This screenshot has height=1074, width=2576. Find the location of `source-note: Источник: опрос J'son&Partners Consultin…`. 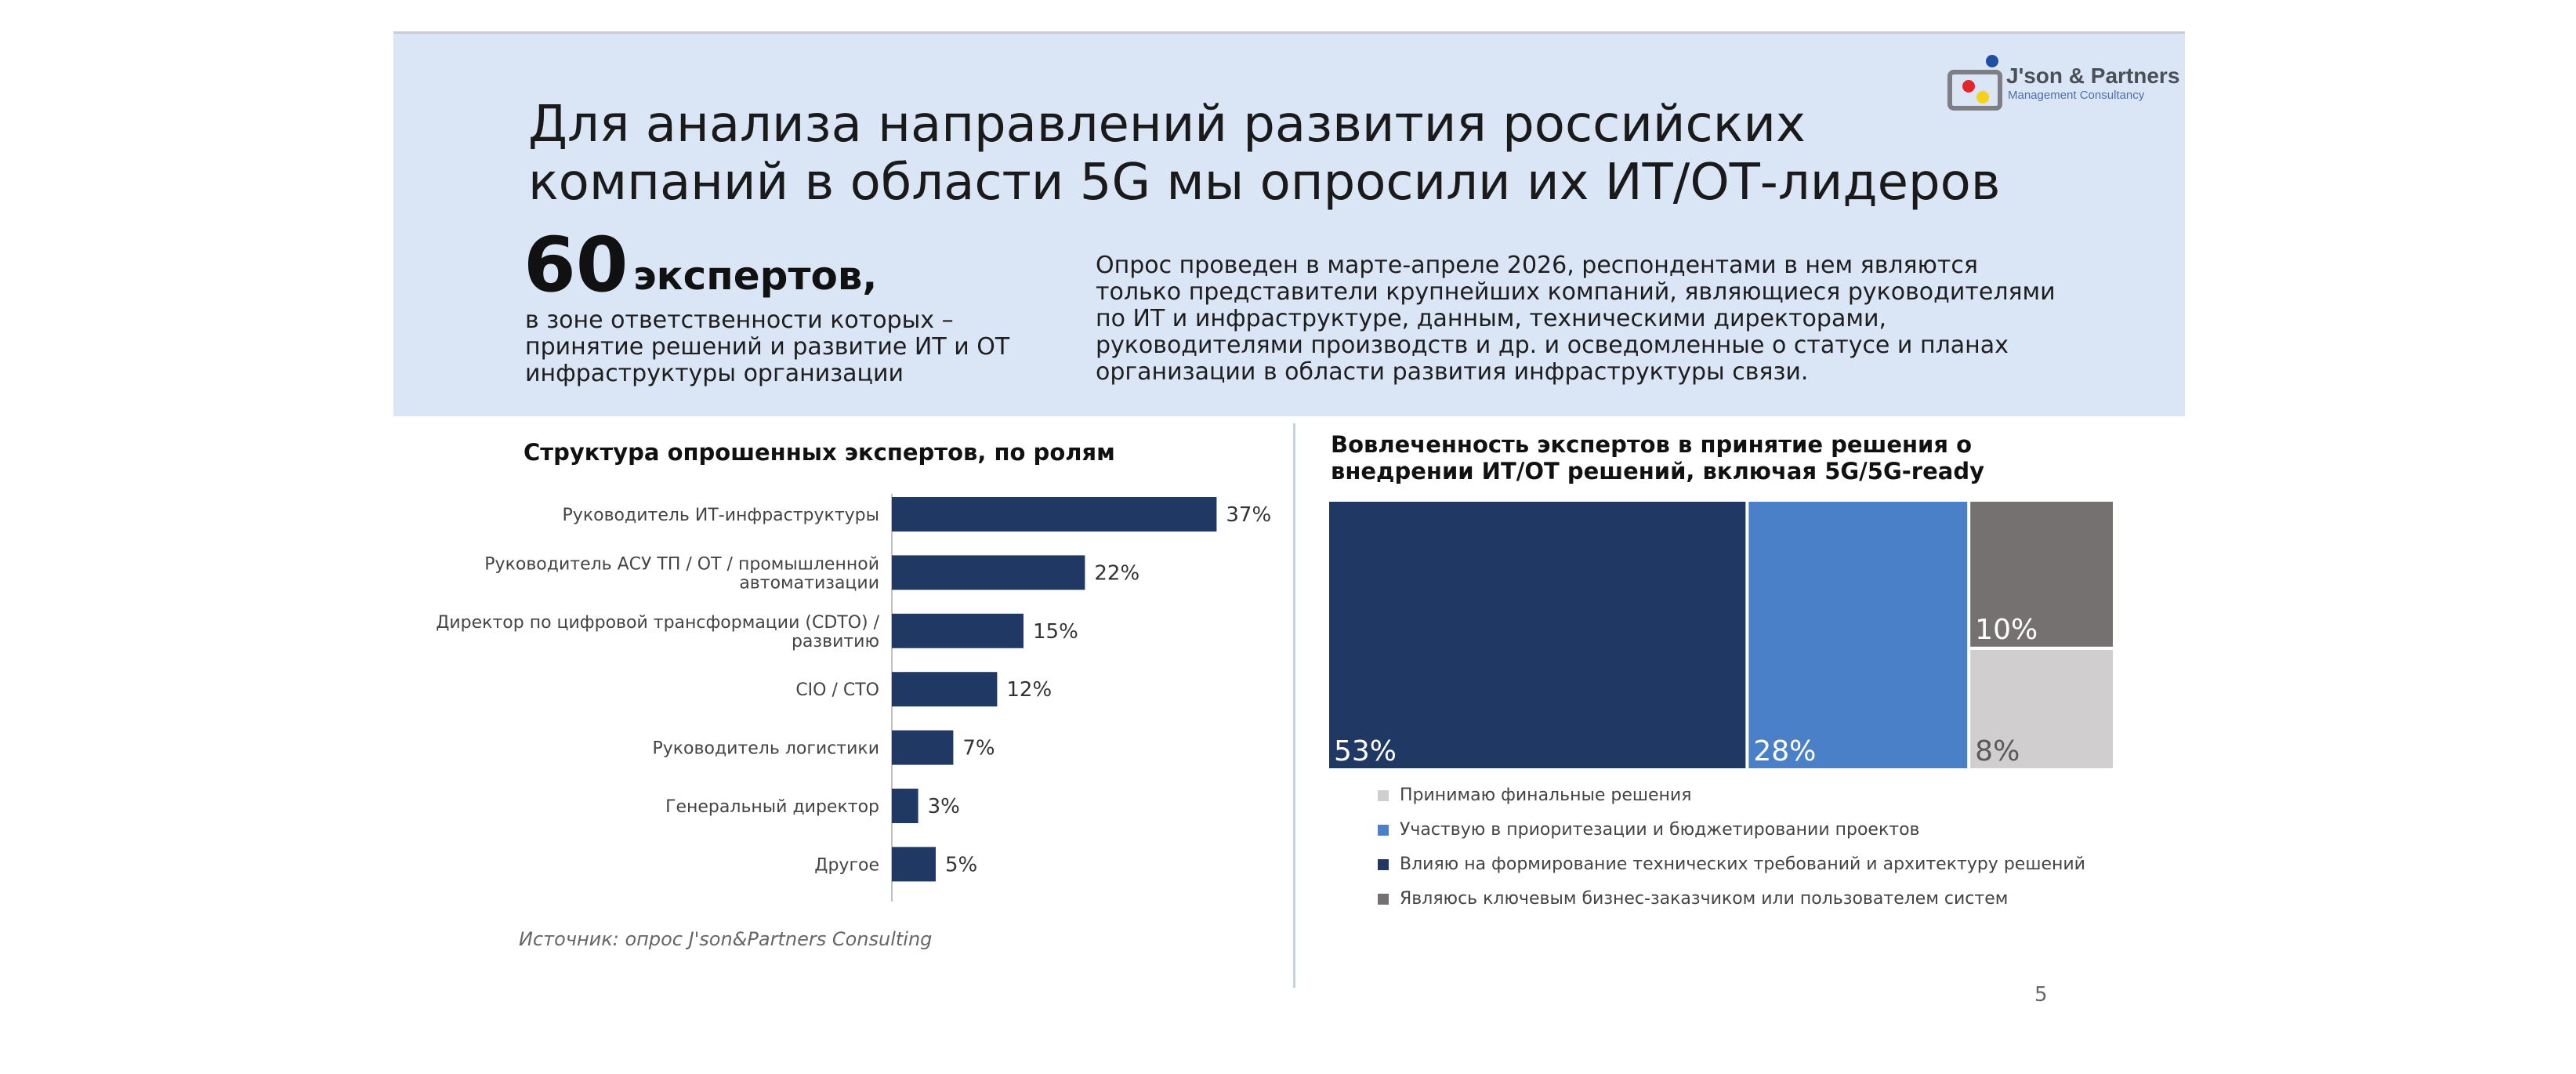

source-note: Источник: опрос J'son&Partners Consultin… is located at coordinates (726, 939).